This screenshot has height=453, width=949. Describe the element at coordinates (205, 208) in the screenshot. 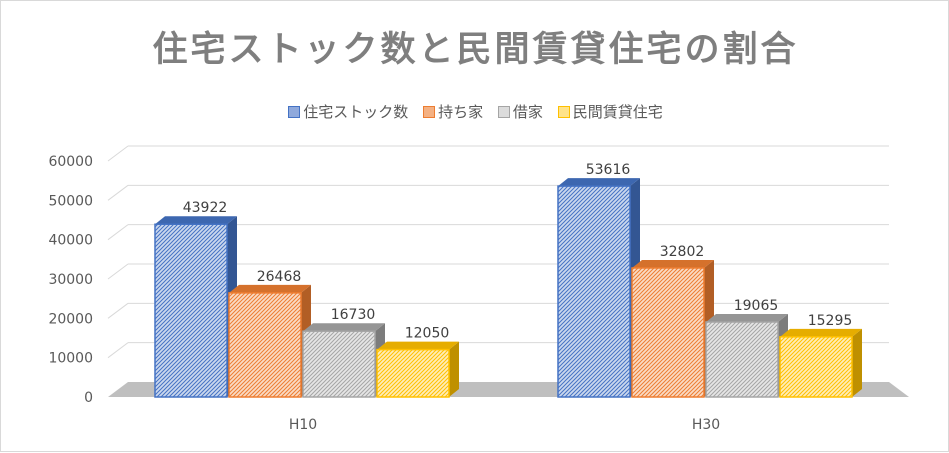

I see `data-label-H10-0: 43922` at that location.